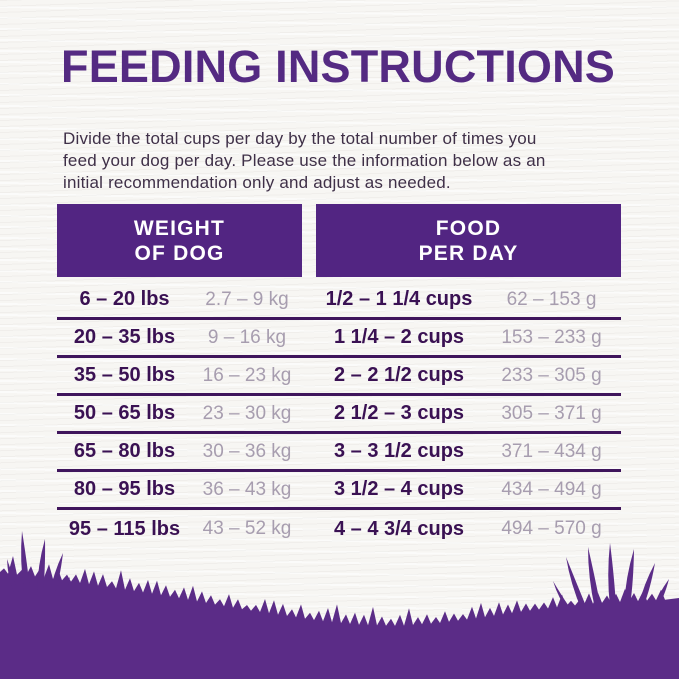 The image size is (679, 679). What do you see at coordinates (551, 299) in the screenshot?
I see `food-grams-cell: 62 – 153 g` at bounding box center [551, 299].